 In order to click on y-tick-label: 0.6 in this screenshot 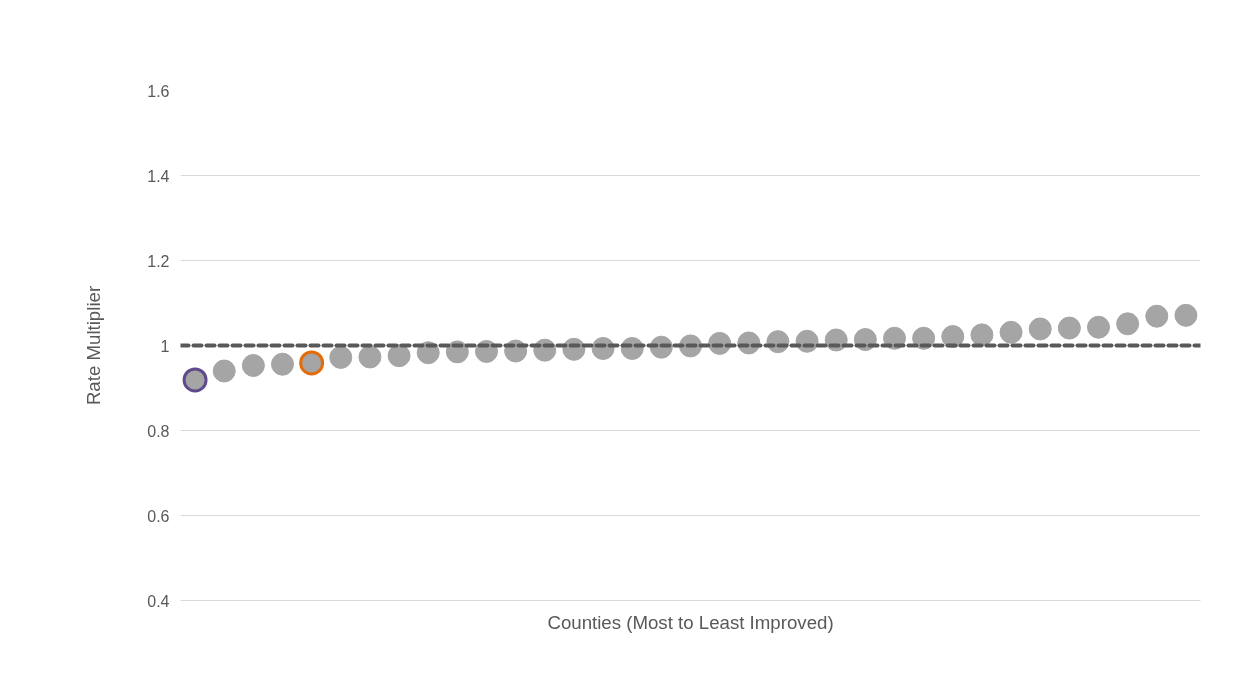, I will do `click(158, 516)`.